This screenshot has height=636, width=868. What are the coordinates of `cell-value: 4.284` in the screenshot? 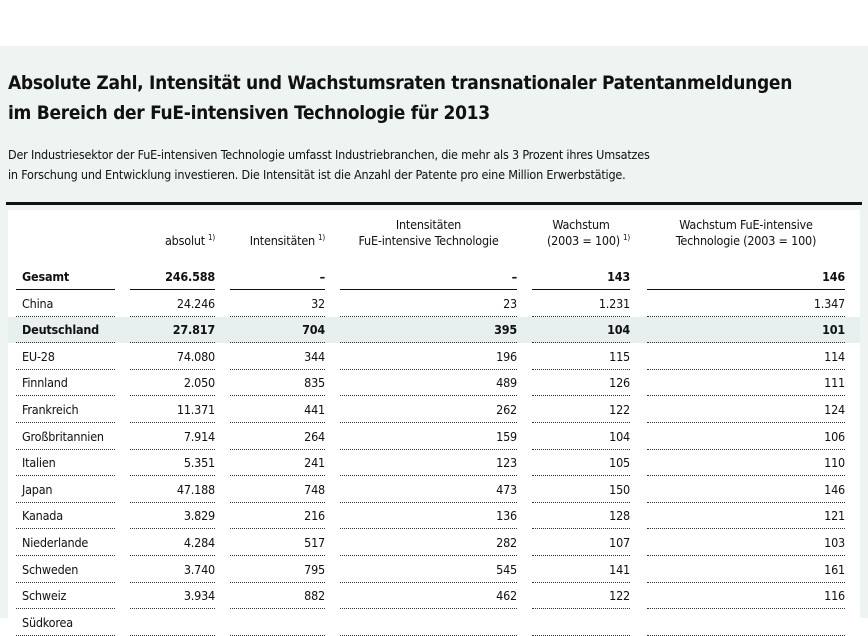 It's located at (199, 542).